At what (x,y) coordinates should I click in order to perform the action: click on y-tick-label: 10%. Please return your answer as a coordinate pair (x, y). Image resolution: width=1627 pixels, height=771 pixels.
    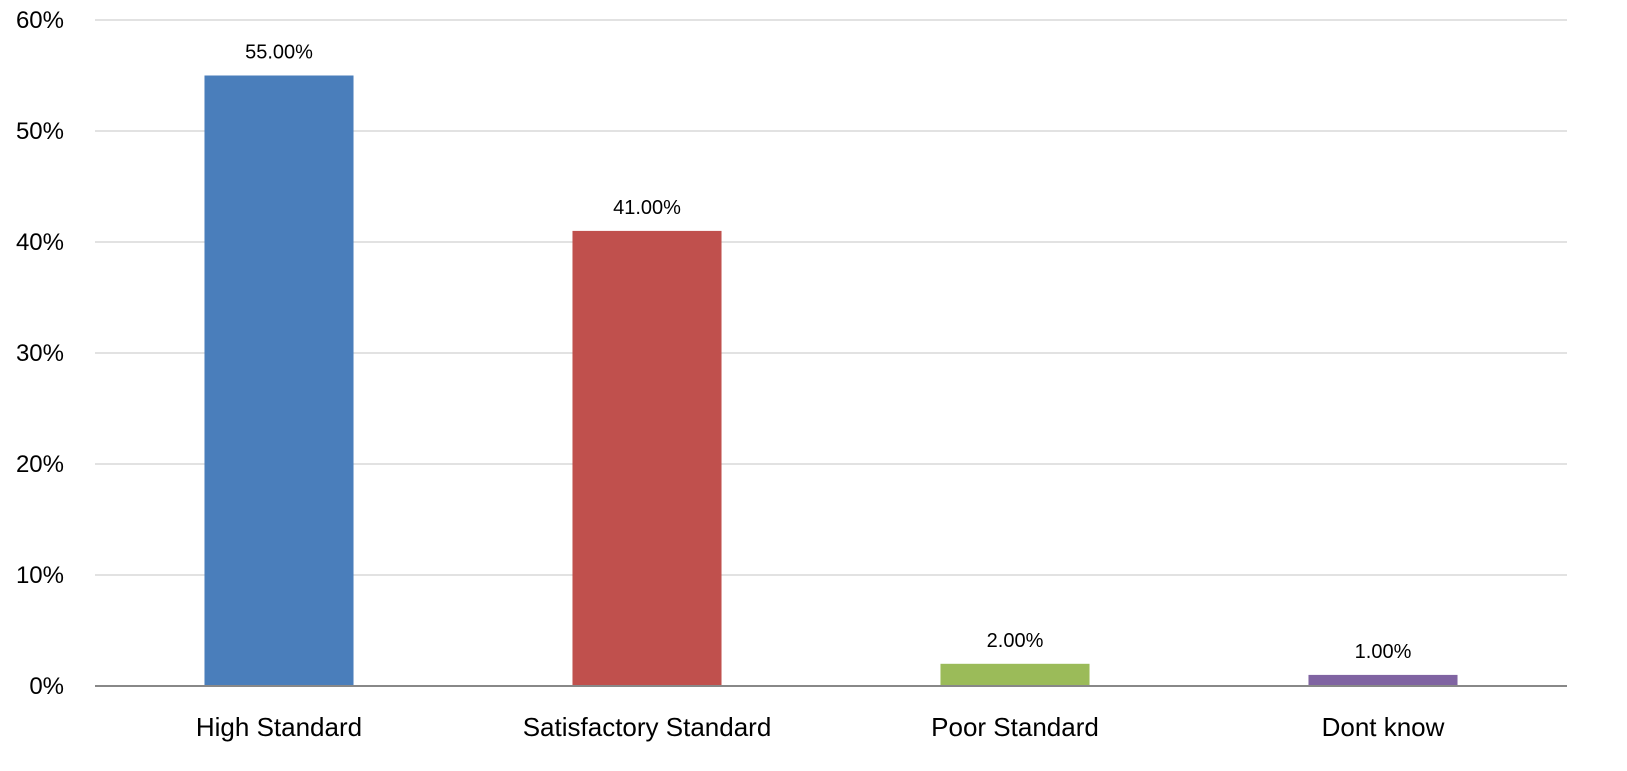
    Looking at the image, I should click on (40, 575).